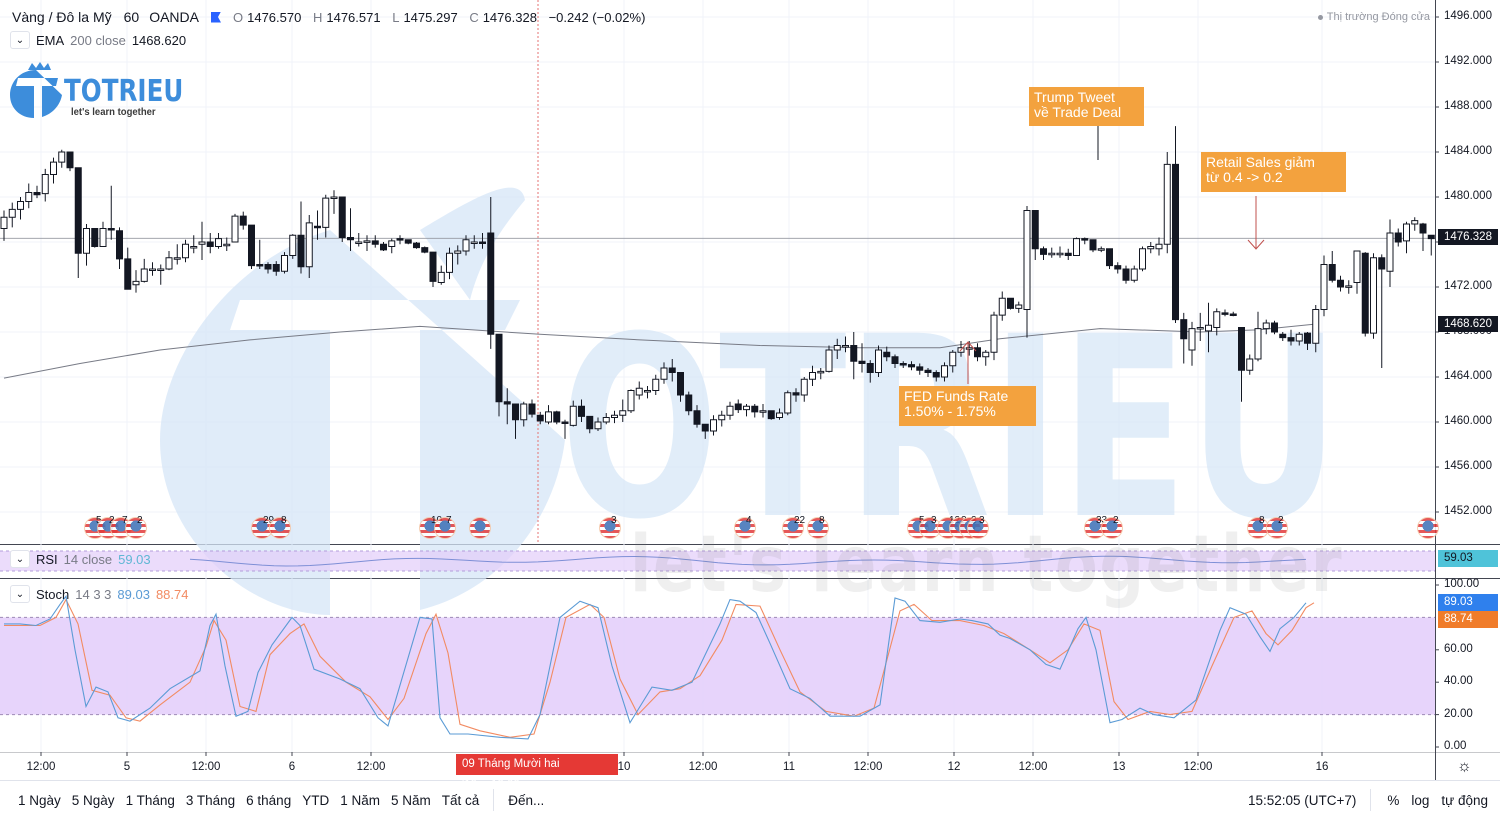 The image size is (1500, 820). Describe the element at coordinates (20, 559) in the screenshot. I see `rsi-collapse-chevron-icon: ⌄` at that location.